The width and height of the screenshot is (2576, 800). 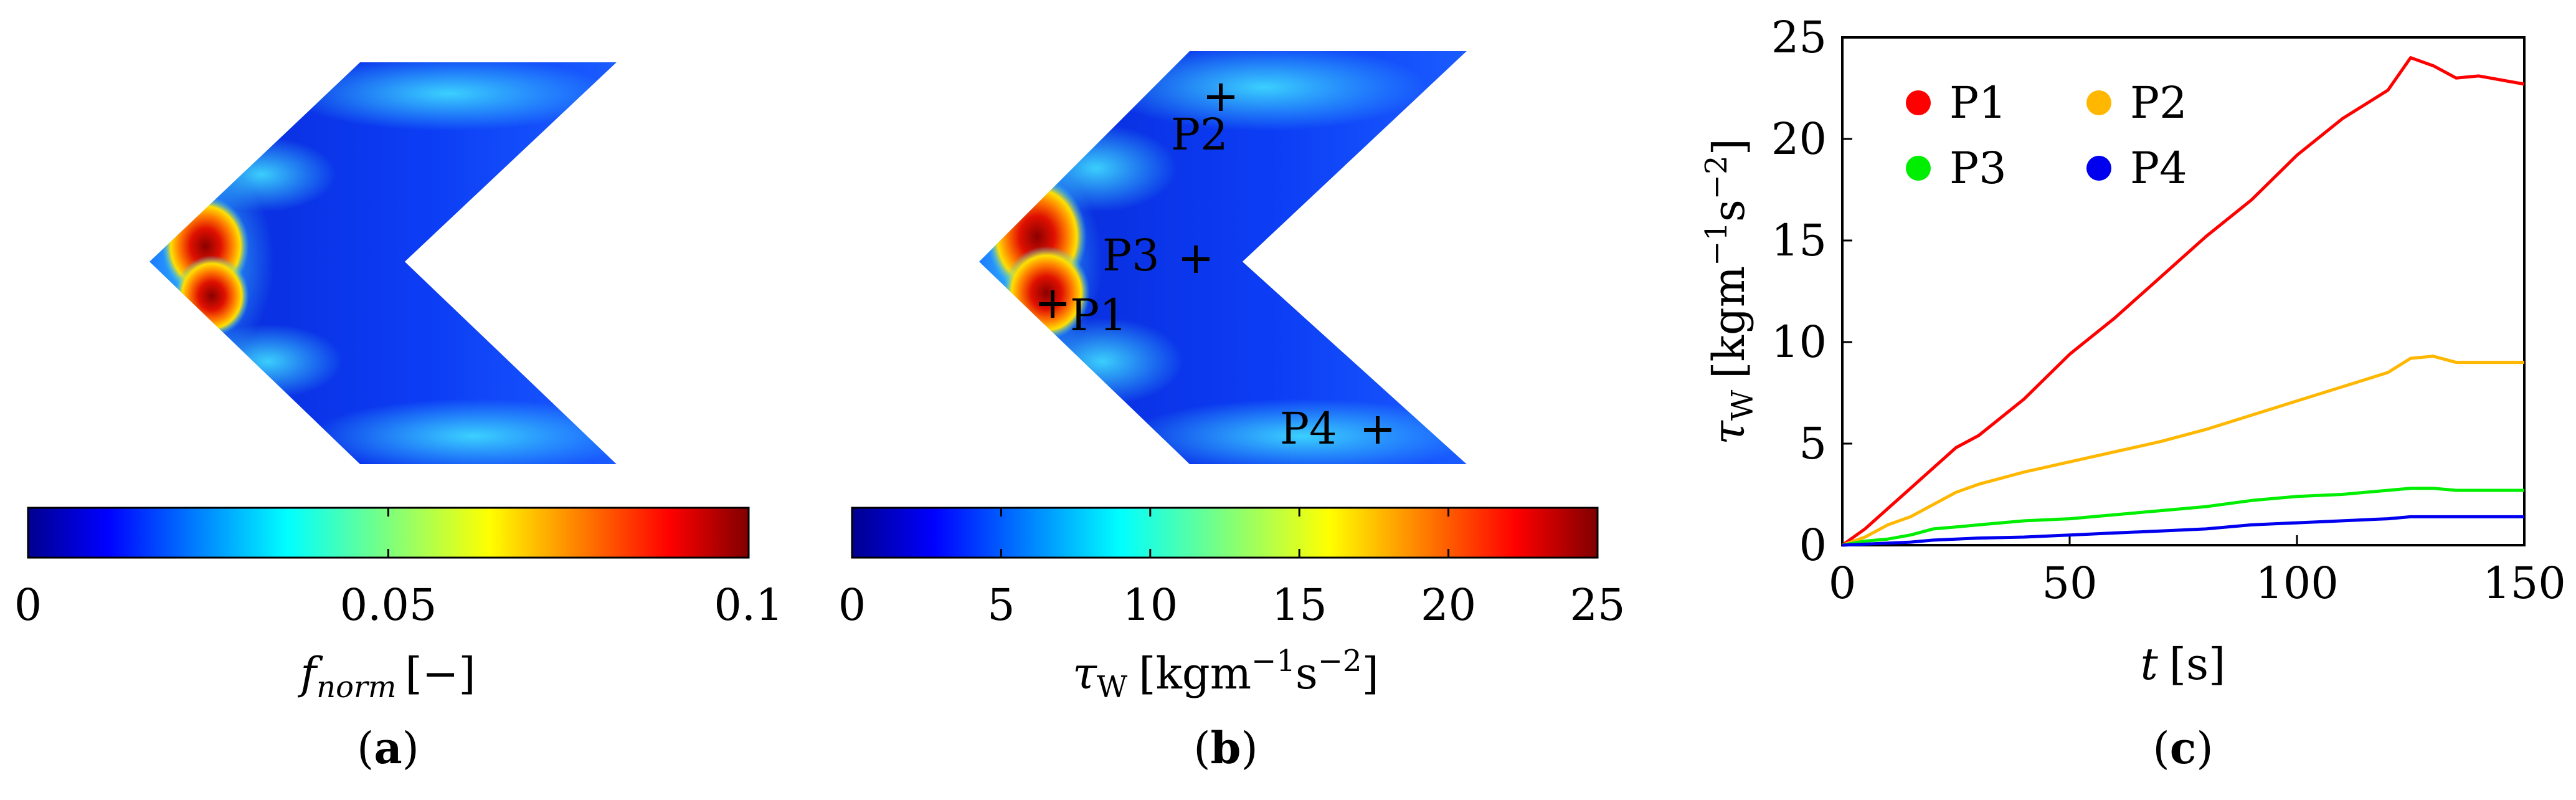 What do you see at coordinates (2183, 531) in the screenshot?
I see `series-line-p4` at bounding box center [2183, 531].